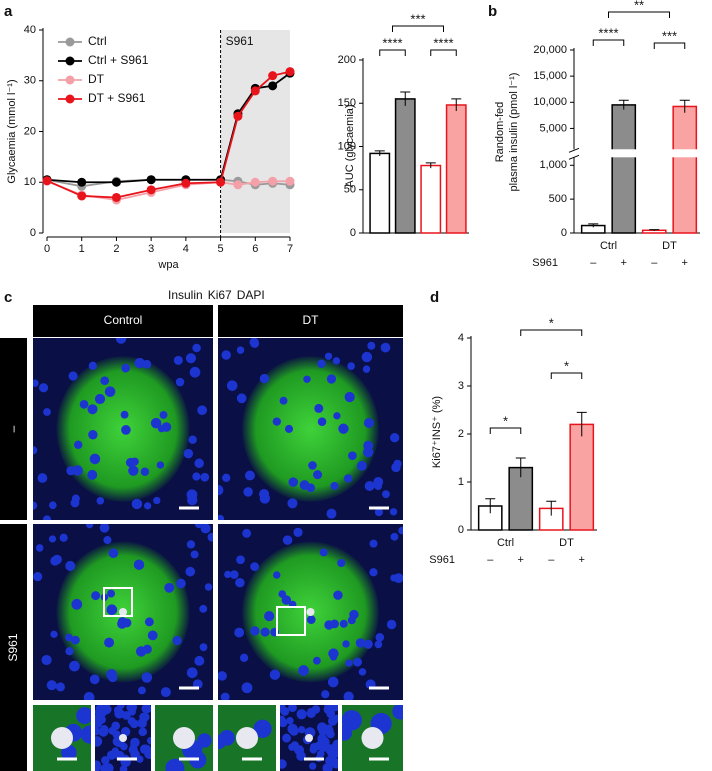  I want to click on x-tick-label: 3, so click(151, 249).